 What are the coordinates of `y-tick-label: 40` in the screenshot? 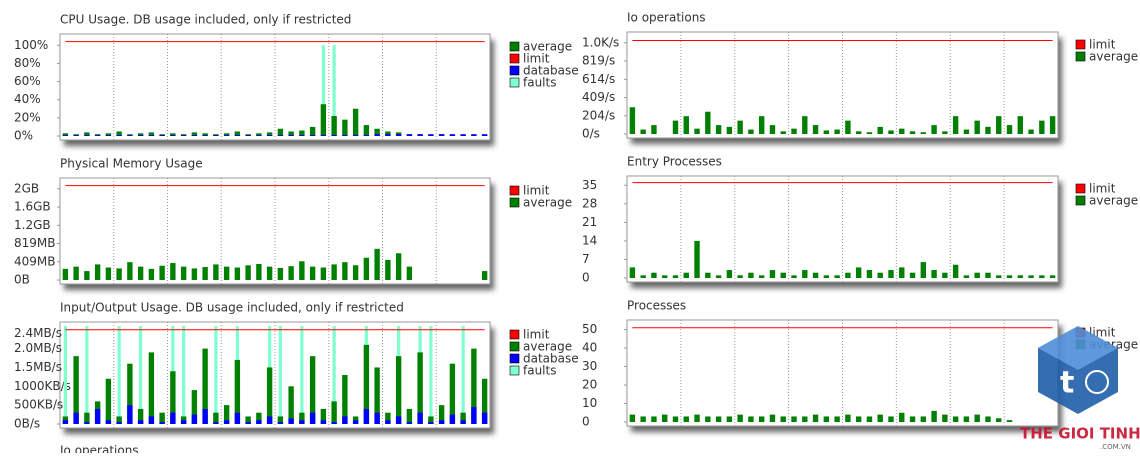 It's located at (589, 348).